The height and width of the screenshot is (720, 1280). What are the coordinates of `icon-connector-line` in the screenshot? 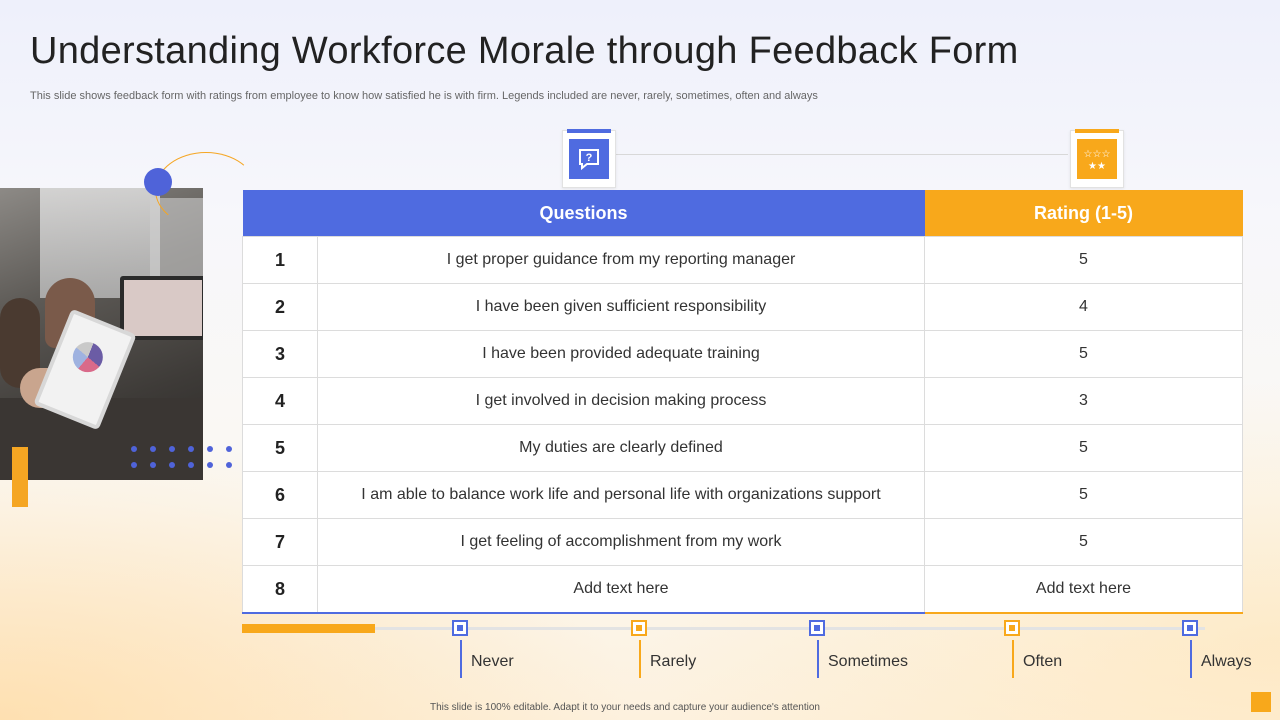 It's located at (842, 154).